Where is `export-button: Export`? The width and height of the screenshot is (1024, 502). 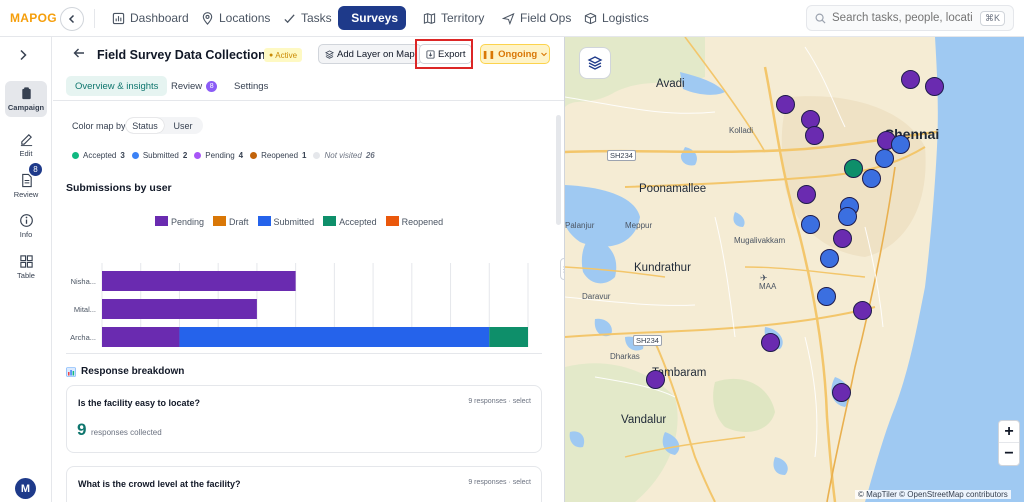 export-button: Export is located at coordinates (446, 54).